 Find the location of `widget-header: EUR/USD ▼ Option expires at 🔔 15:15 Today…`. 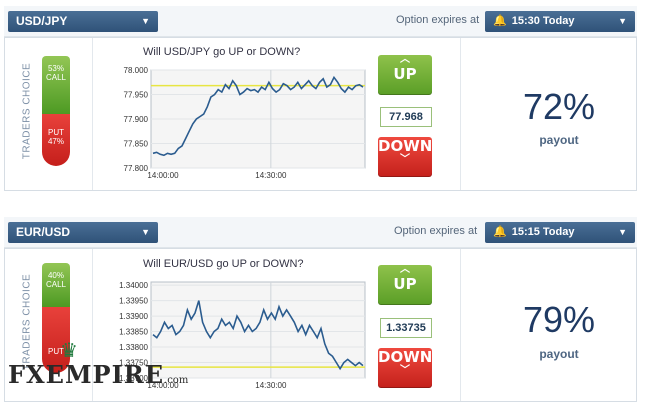

widget-header: EUR/USD ▼ Option expires at 🔔 15:15 Today… is located at coordinates (320, 232).